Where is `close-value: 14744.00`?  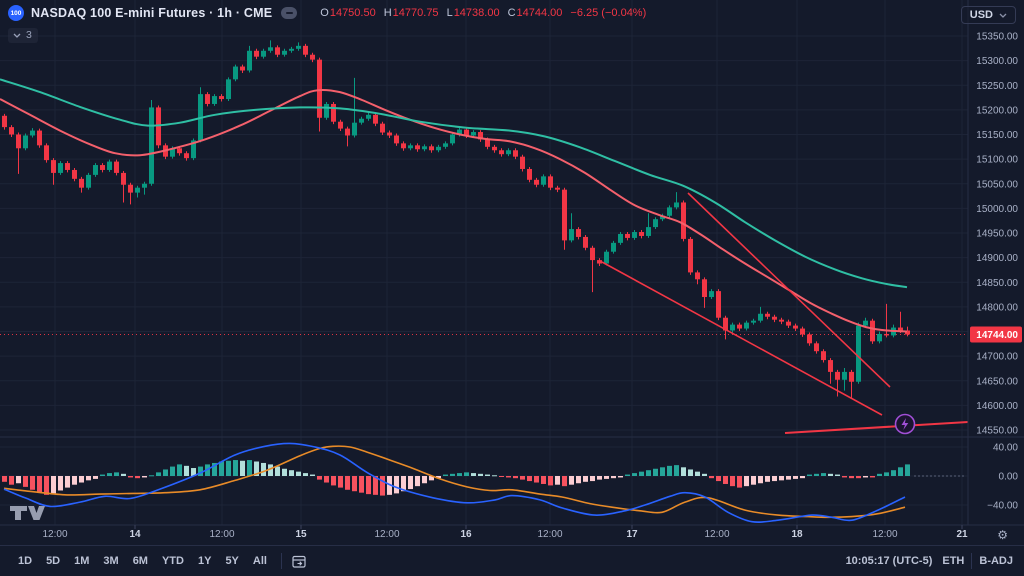
close-value: 14744.00 is located at coordinates (539, 13).